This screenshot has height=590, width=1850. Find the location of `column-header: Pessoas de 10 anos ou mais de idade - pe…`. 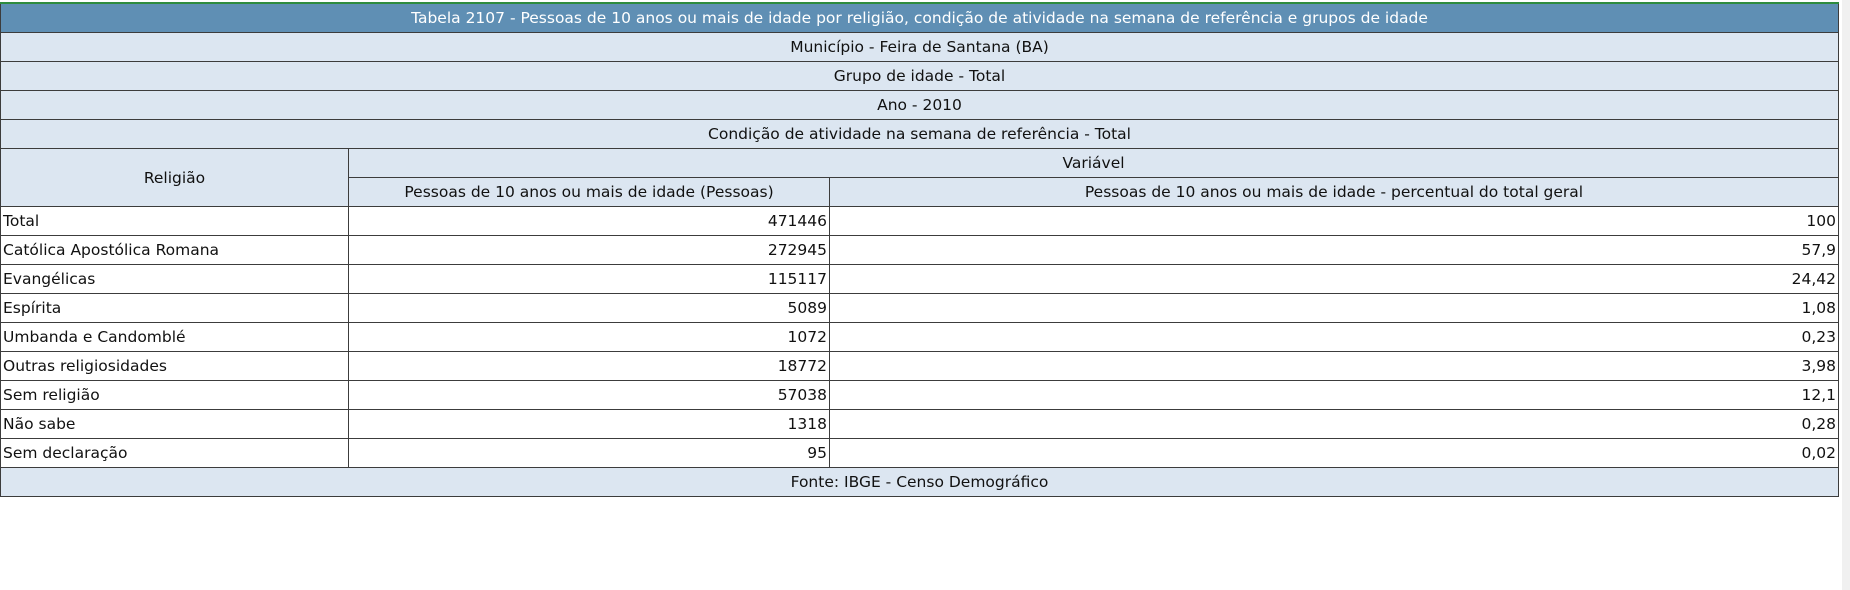

column-header: Pessoas de 10 anos ou mais de idade - pe… is located at coordinates (1334, 192).